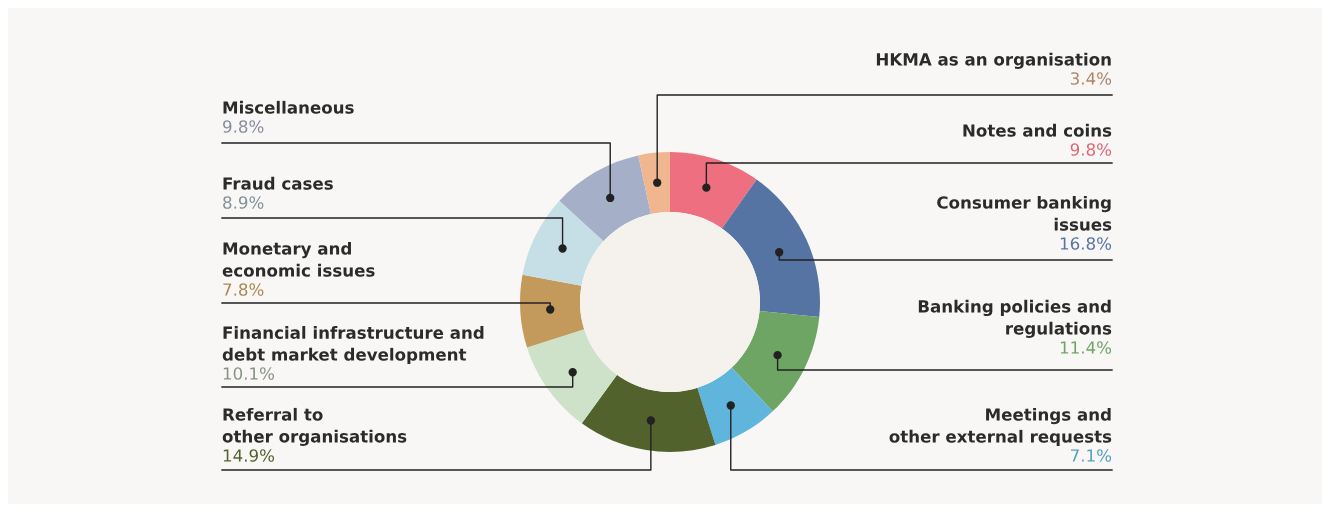 The height and width of the screenshot is (512, 1330). What do you see at coordinates (1024, 213) in the screenshot?
I see `slice-label: Consumer banking issues` at bounding box center [1024, 213].